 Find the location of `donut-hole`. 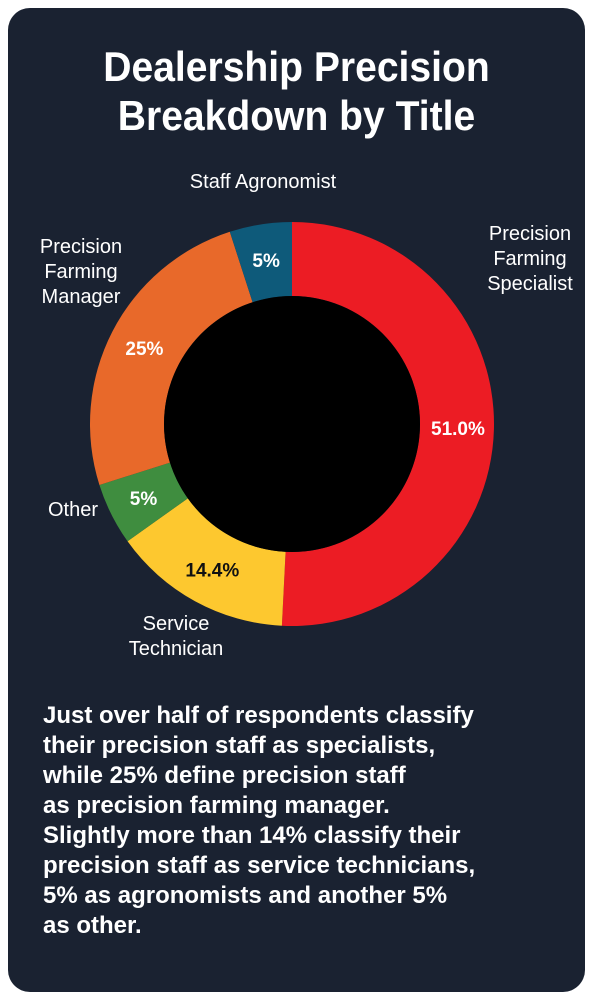

donut-hole is located at coordinates (292, 424).